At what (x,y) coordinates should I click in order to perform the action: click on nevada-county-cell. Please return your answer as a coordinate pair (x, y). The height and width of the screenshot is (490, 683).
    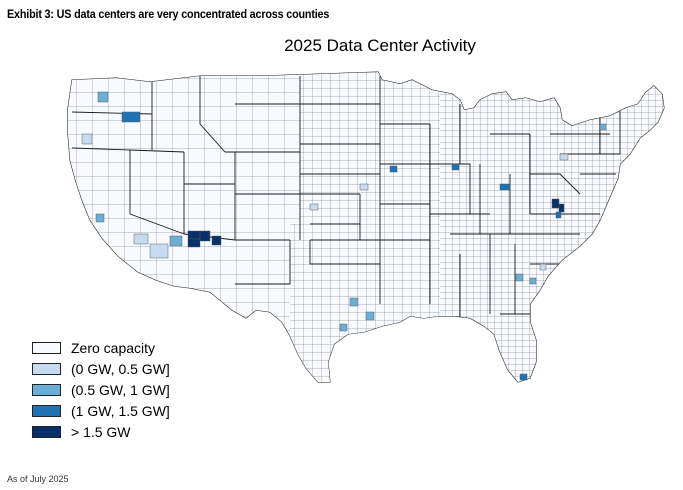
    Looking at the image, I should click on (176, 241).